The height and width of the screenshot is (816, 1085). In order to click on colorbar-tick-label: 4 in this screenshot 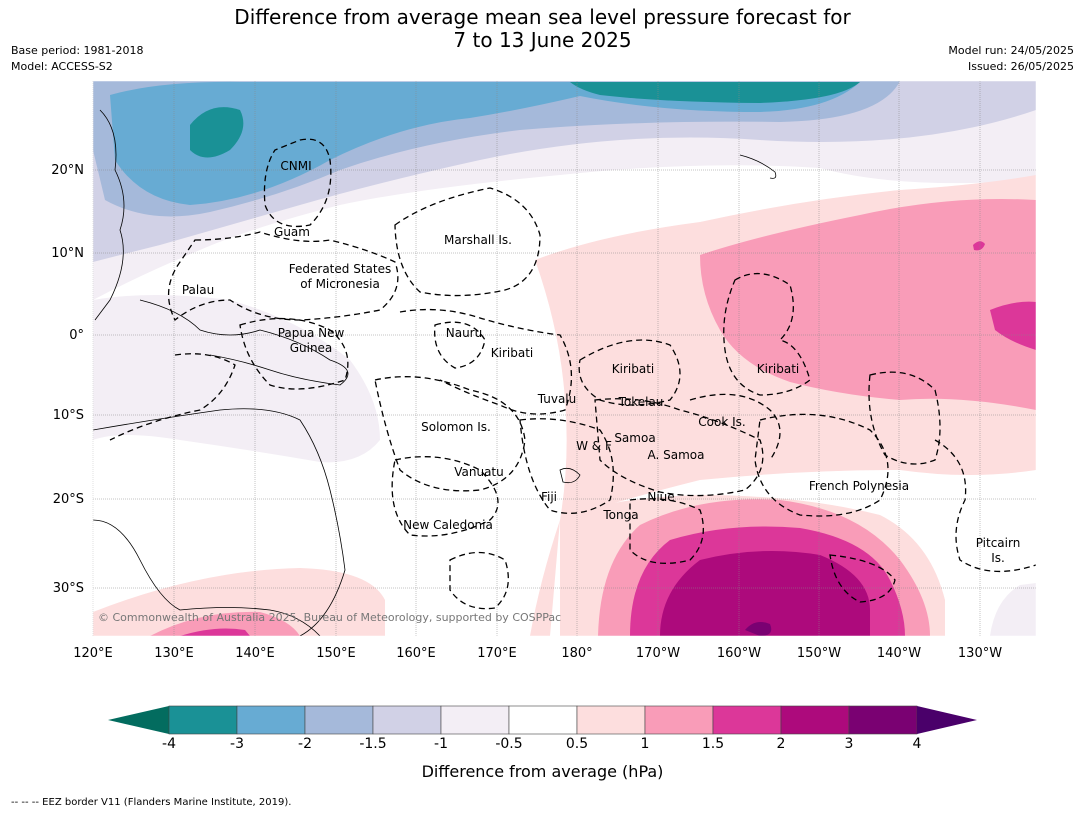, I will do `click(917, 744)`.